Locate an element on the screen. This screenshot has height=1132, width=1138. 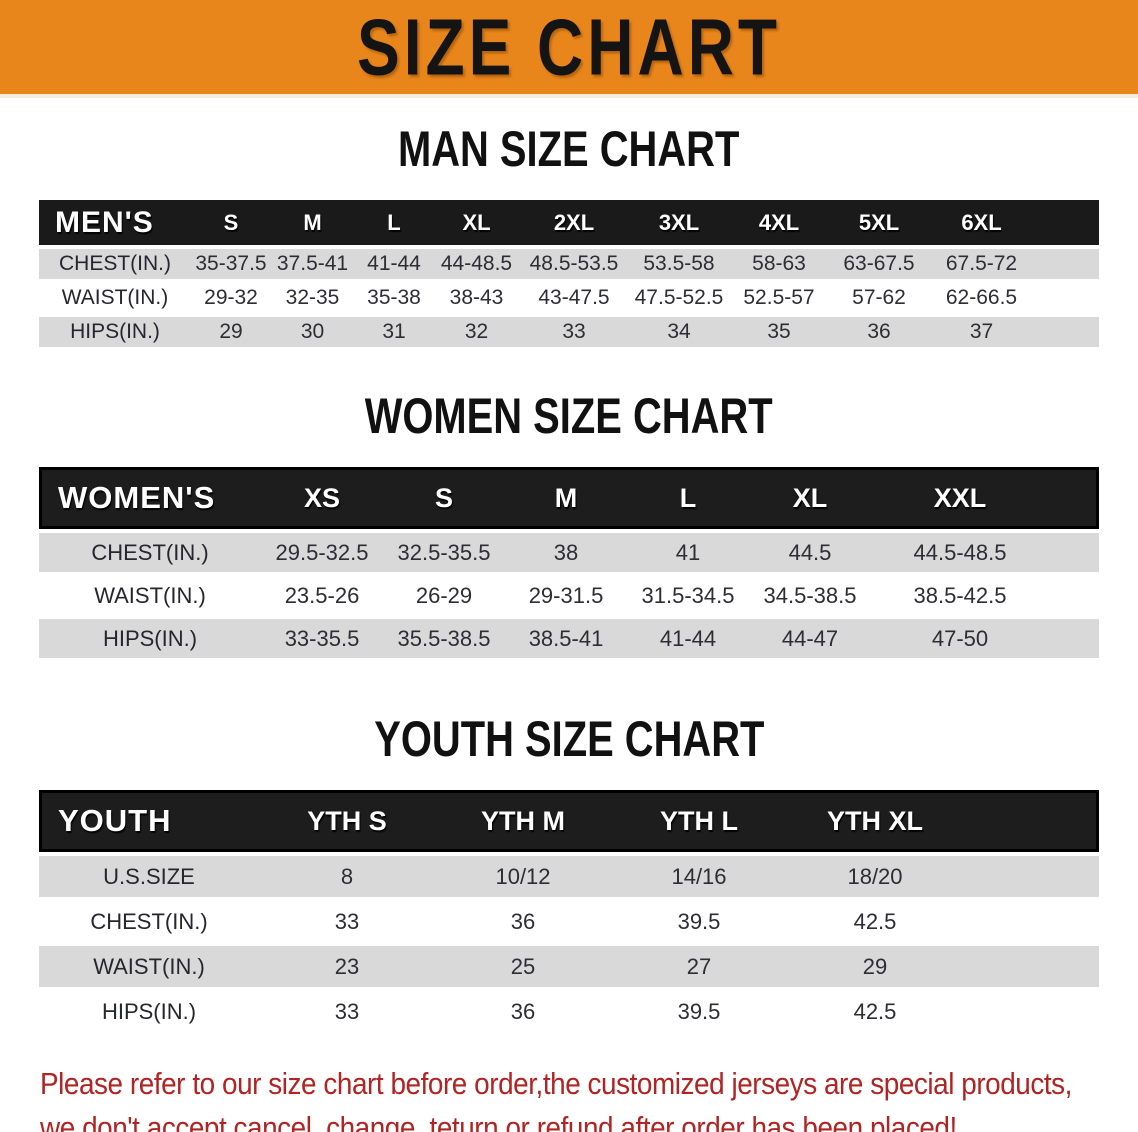
size-value-cell: 35 is located at coordinates (779, 332).